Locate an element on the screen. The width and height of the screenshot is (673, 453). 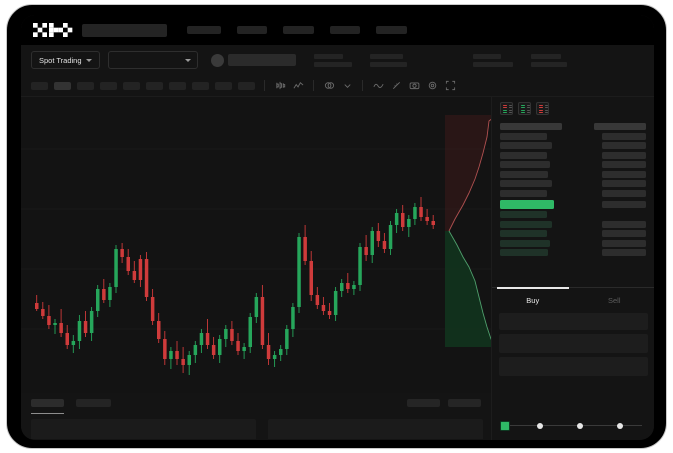
tab-sell-label: Sell is located at coordinates (614, 300).